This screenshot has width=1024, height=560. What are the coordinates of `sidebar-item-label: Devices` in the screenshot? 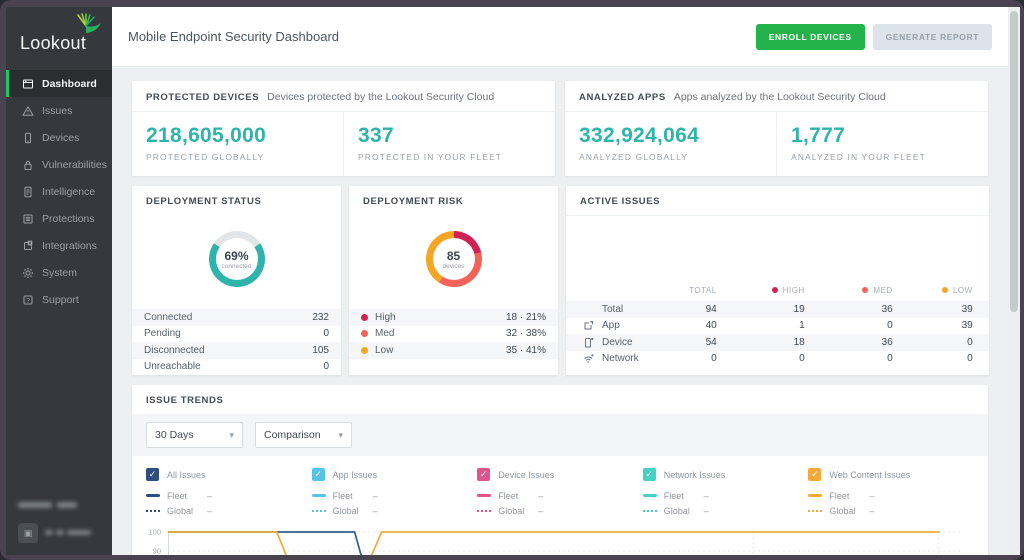 It's located at (61, 137).